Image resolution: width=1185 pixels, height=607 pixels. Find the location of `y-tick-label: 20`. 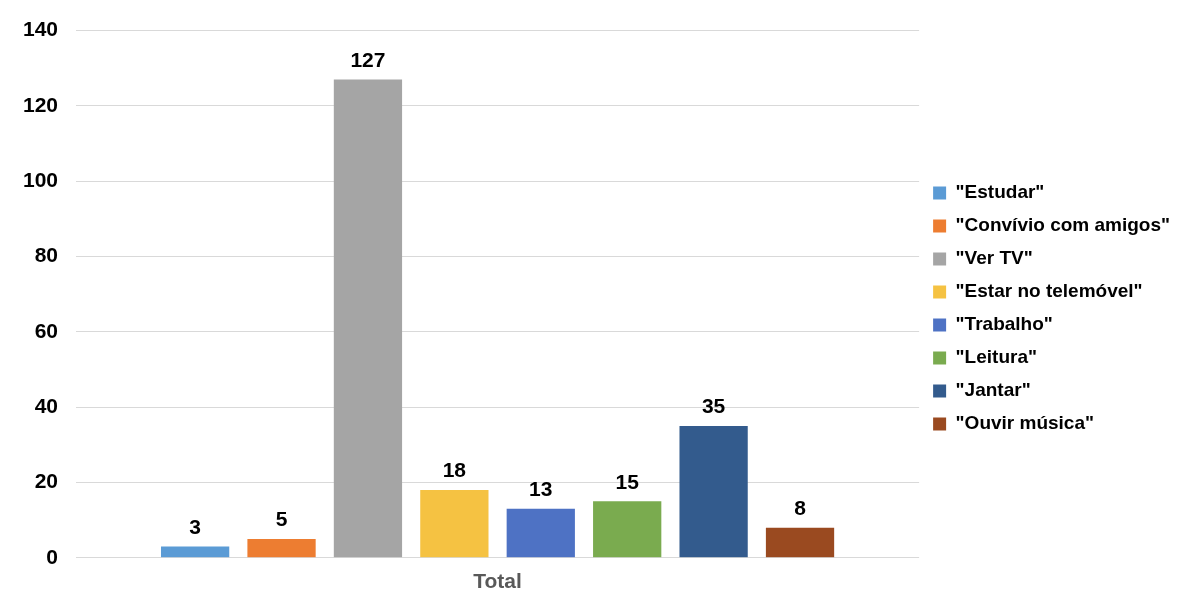

y-tick-label: 20 is located at coordinates (46, 481).